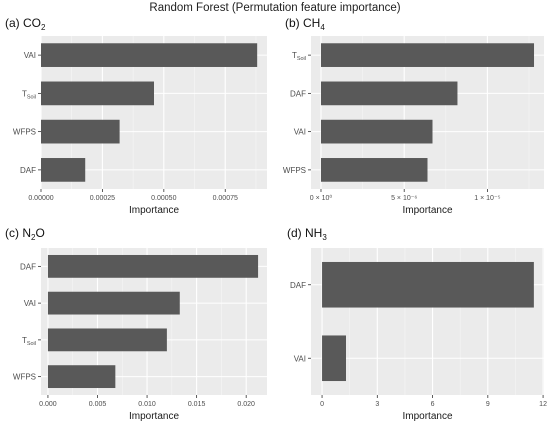 The width and height of the screenshot is (550, 426). I want to click on panel-title-c-text: (c) N, so click(18, 233).